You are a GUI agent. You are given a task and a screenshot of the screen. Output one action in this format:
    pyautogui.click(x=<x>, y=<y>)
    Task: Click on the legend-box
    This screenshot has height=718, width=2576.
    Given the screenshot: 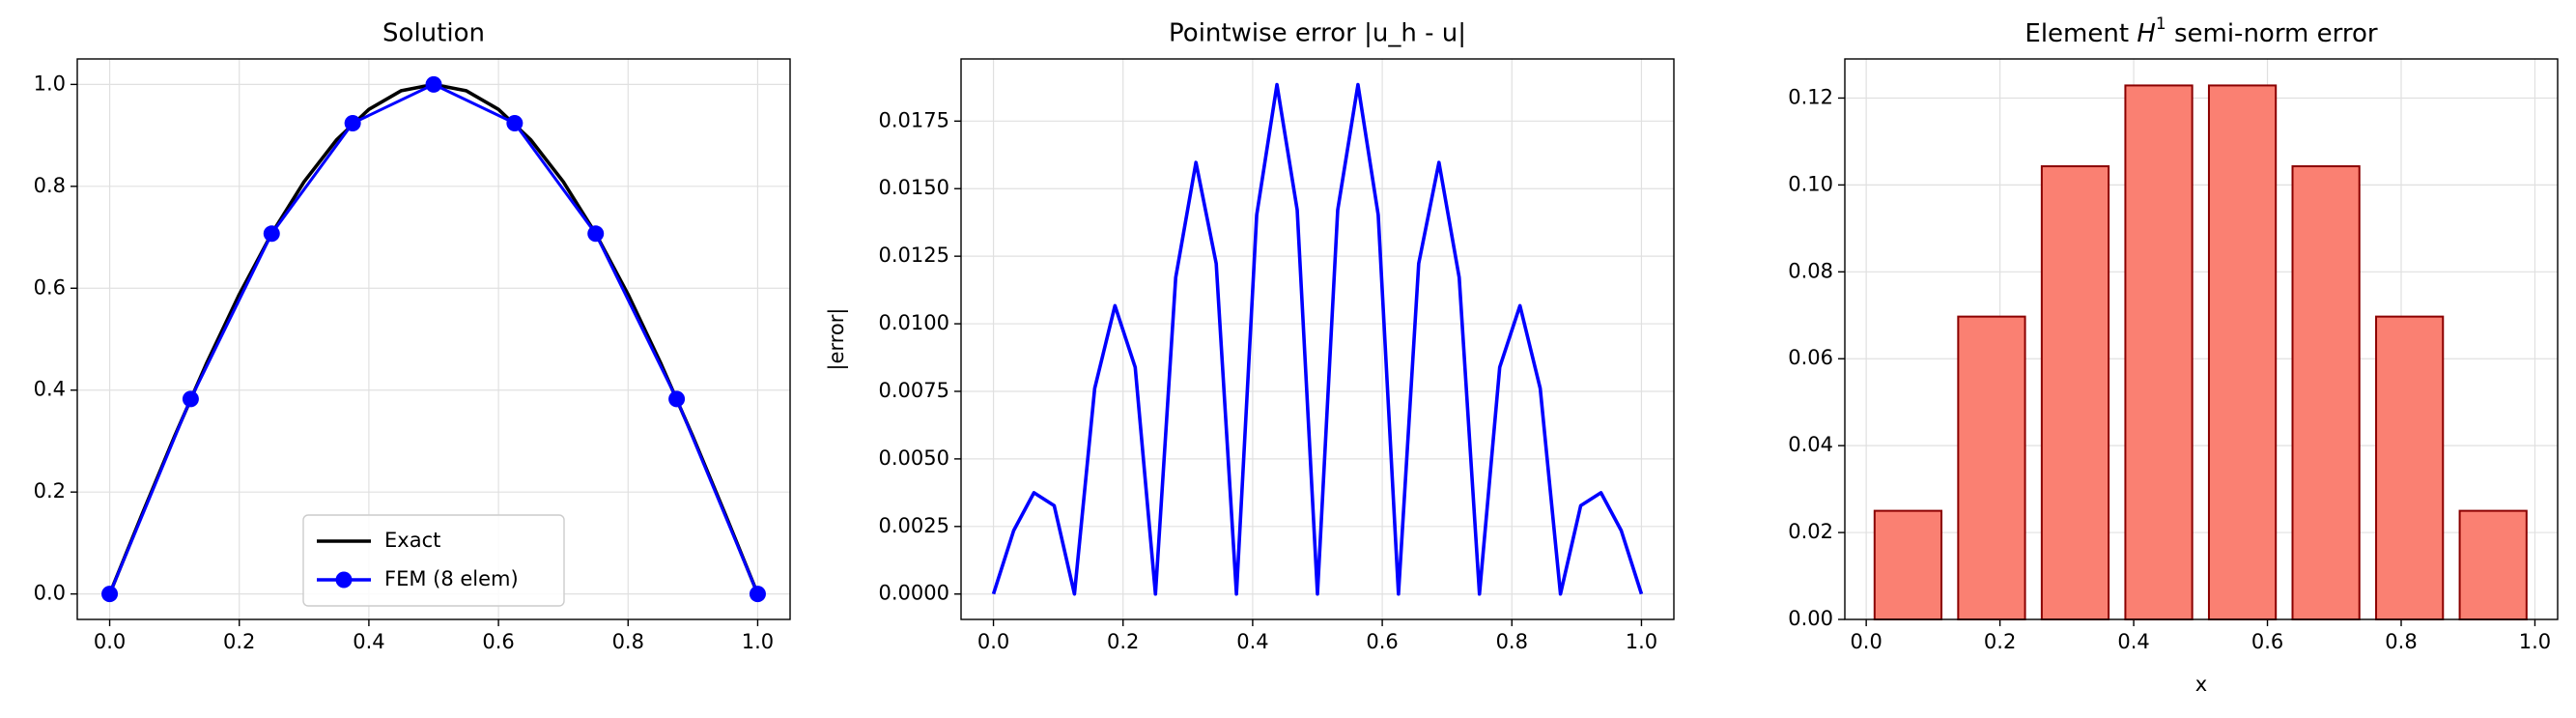 What is the action you would take?
    pyautogui.click(x=433, y=560)
    